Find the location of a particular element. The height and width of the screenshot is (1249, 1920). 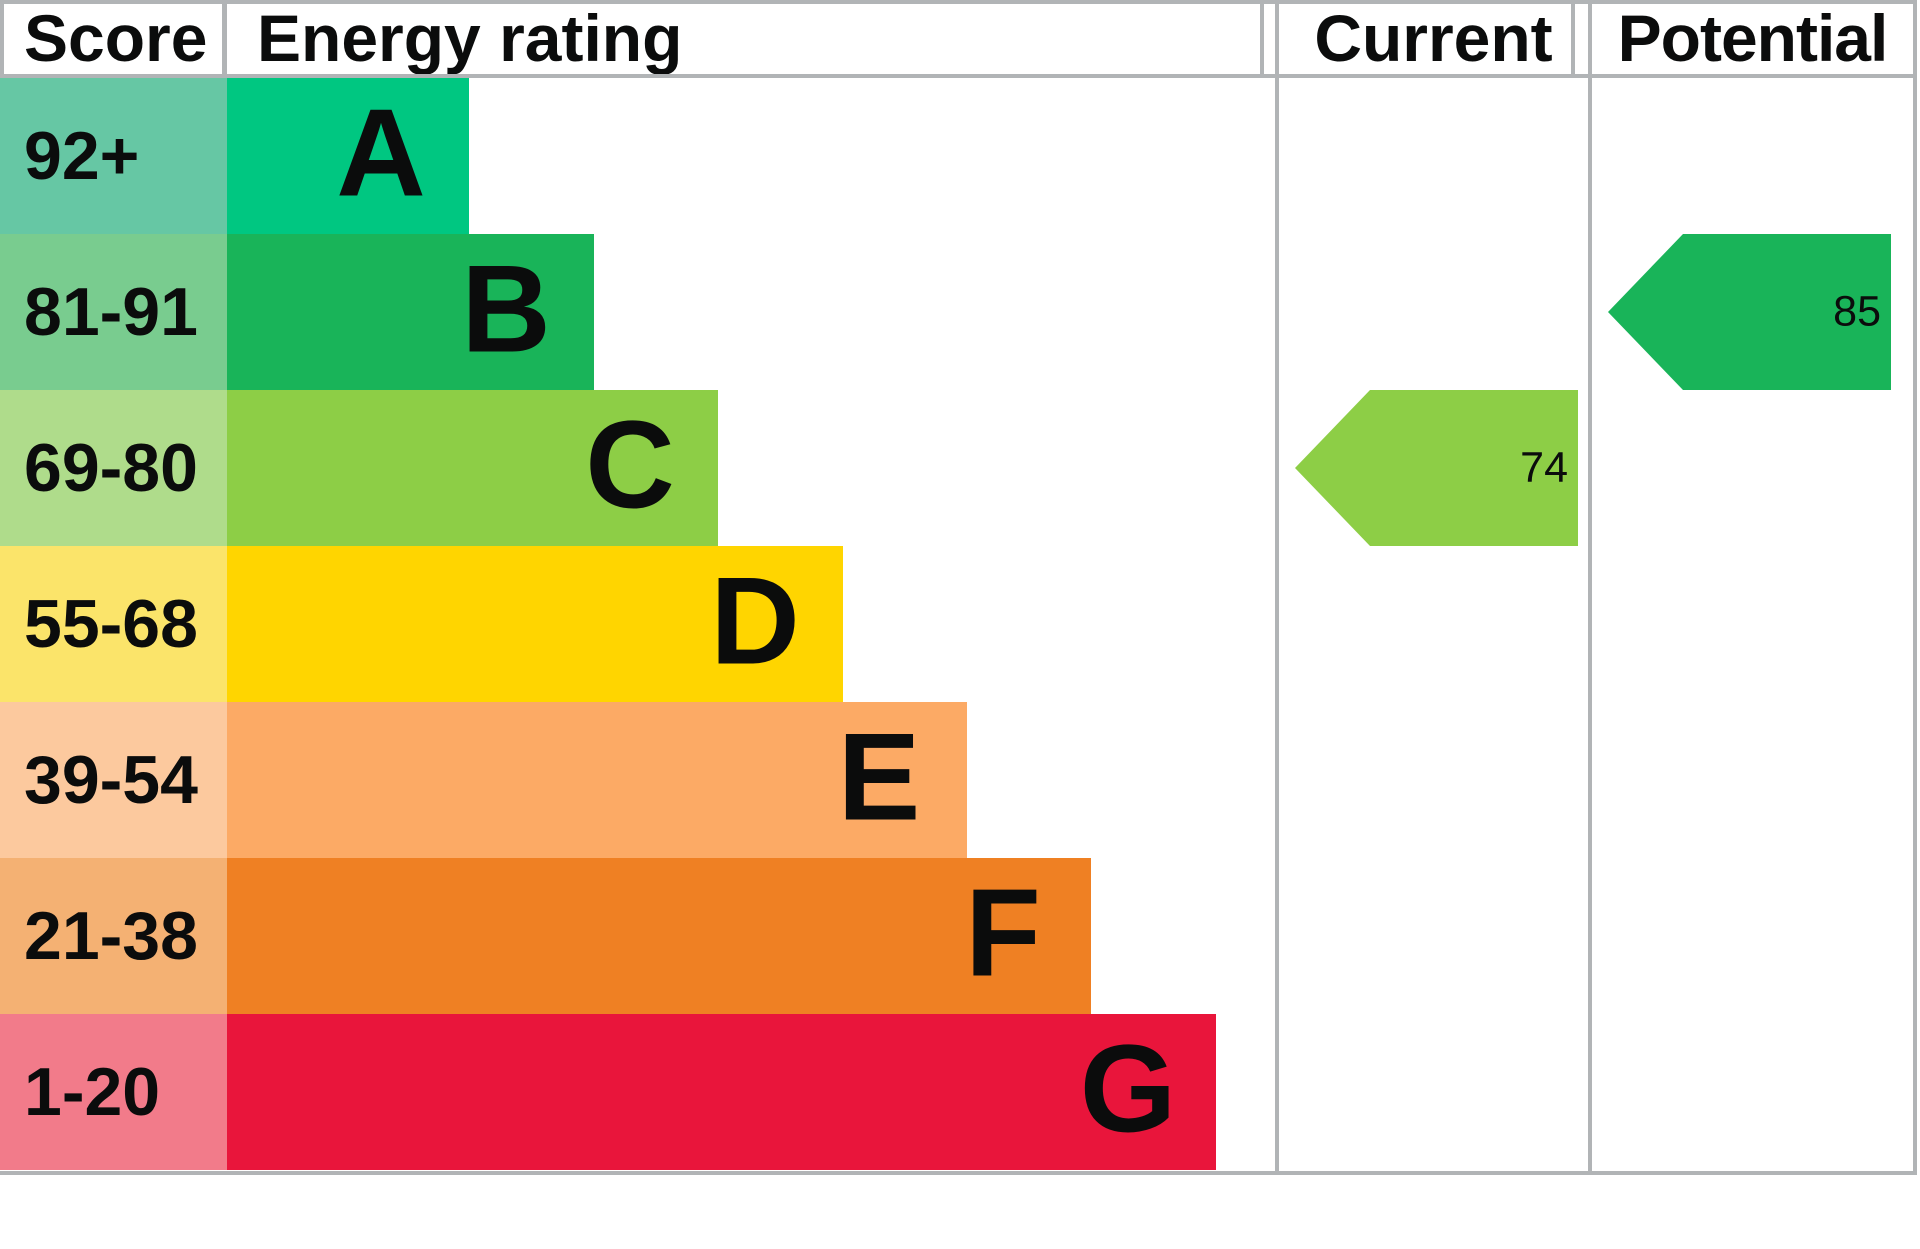

score-cell: 69-80 is located at coordinates (113, 468).